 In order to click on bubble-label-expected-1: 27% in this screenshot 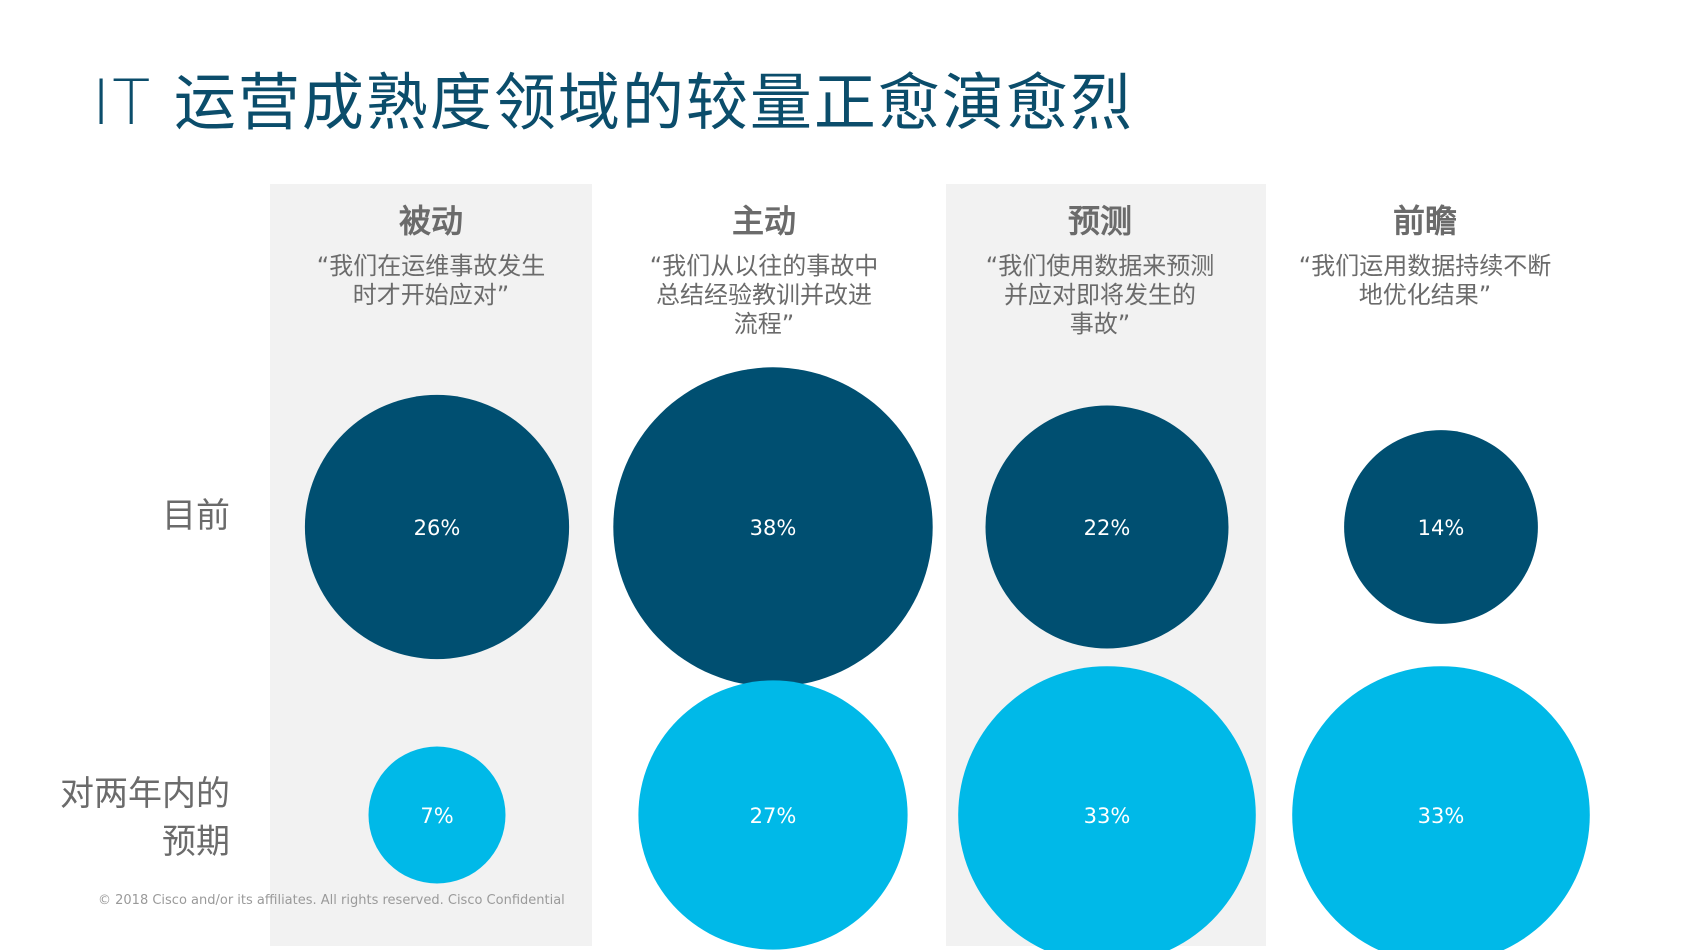, I will do `click(773, 816)`.